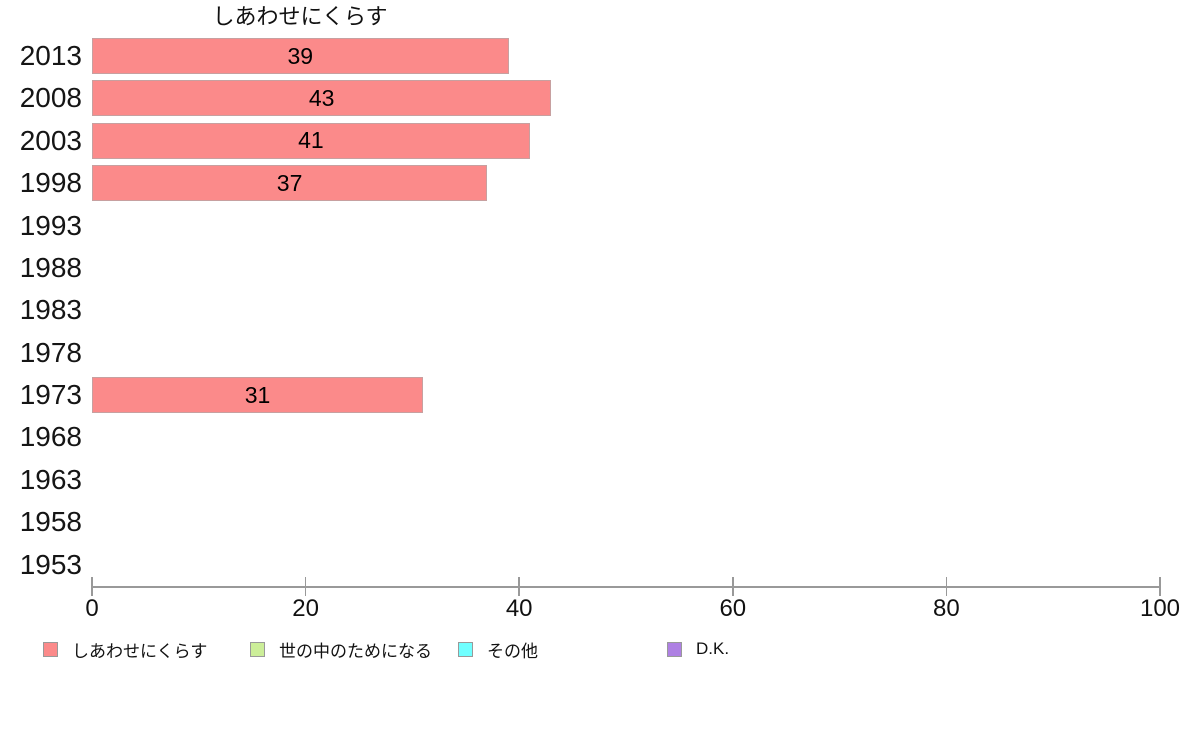 The height and width of the screenshot is (736, 1188). Describe the element at coordinates (594, 650) in the screenshot. I see `legend: しあわせにくらす 世の中のためになる その他 D.K.` at that location.